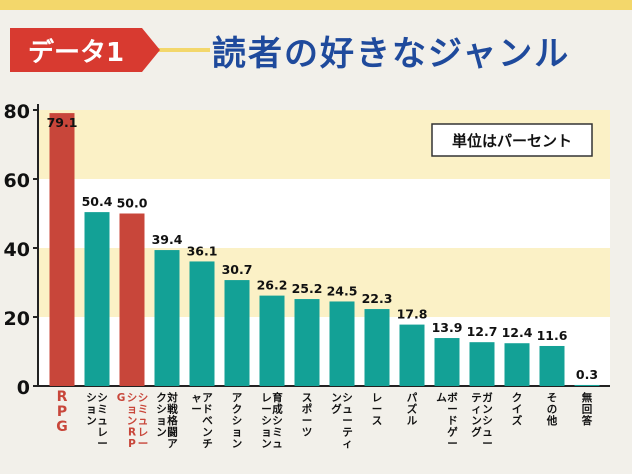 This screenshot has height=474, width=632. Describe the element at coordinates (237, 269) in the screenshot. I see `data-label: 30.7` at that location.